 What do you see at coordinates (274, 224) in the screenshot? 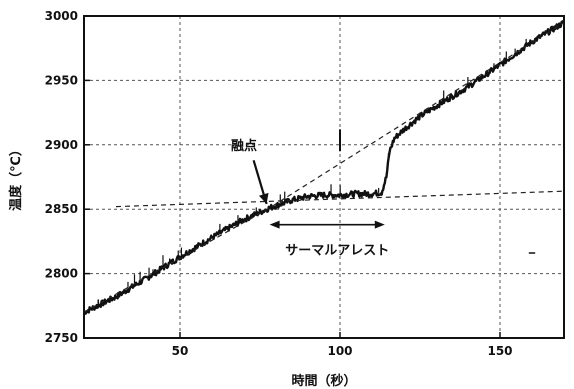
I see `range-arrowhead-left` at bounding box center [274, 224].